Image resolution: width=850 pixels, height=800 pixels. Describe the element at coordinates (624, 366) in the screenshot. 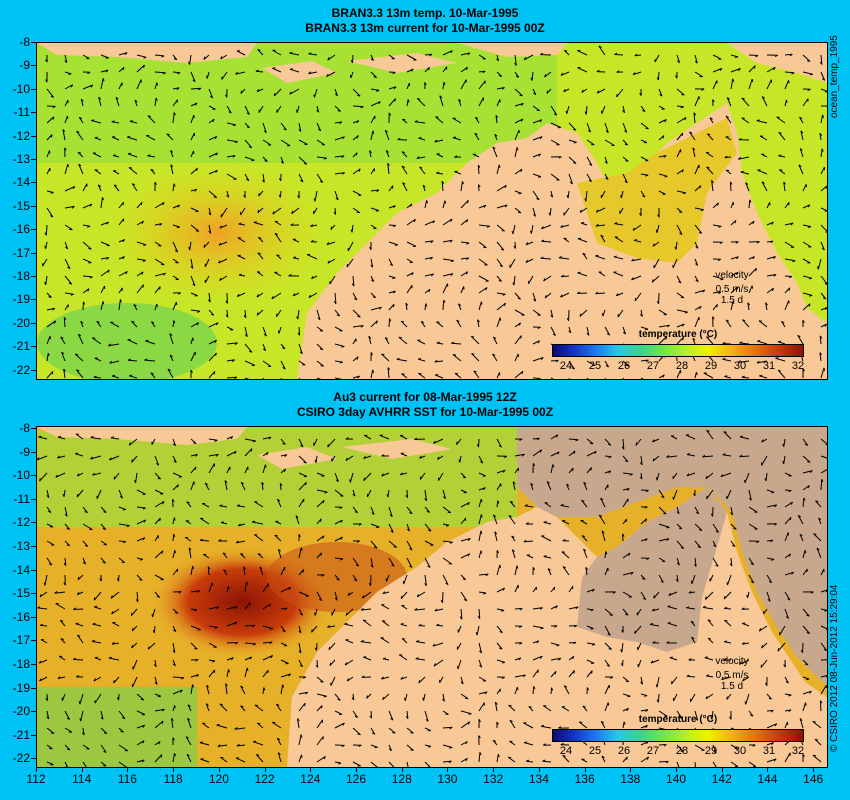

I see `top-colorbar-tick: 26` at that location.